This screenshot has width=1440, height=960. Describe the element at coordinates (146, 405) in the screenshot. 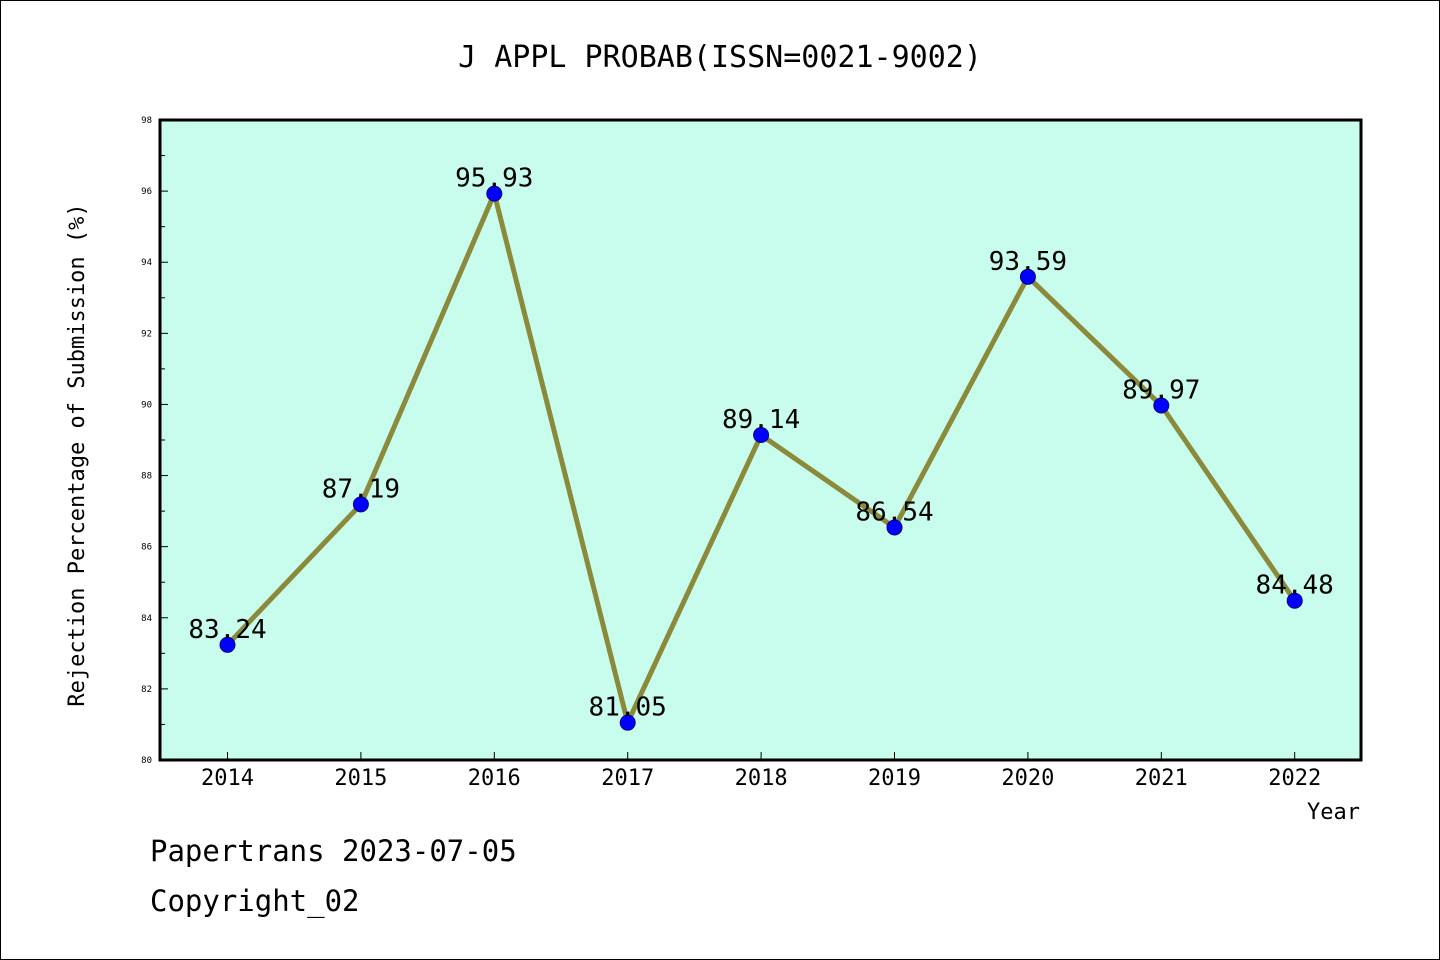

I see `y-tick-label: 90` at that location.